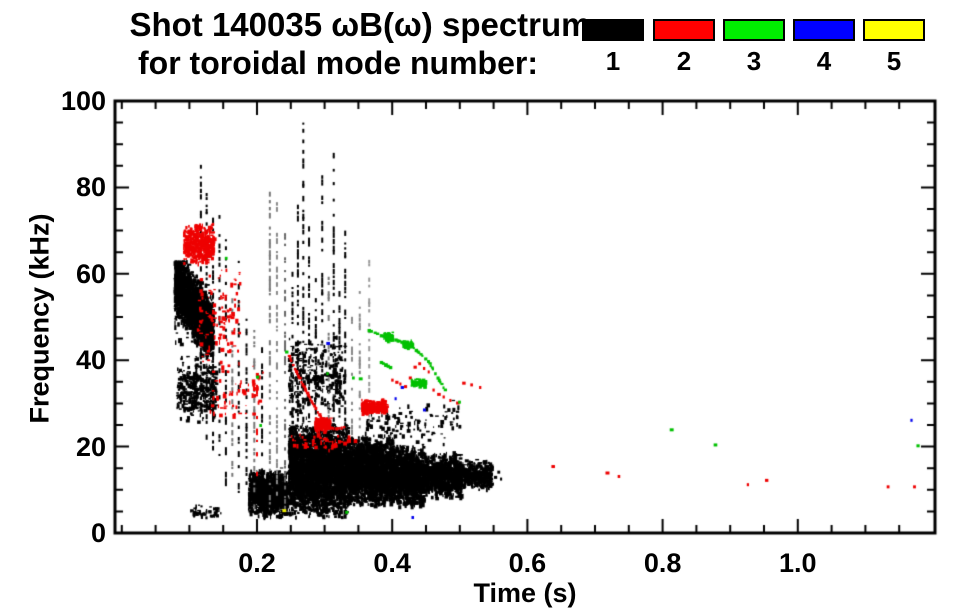  What do you see at coordinates (90, 273) in the screenshot?
I see `y-tick-label-60: 60` at bounding box center [90, 273].